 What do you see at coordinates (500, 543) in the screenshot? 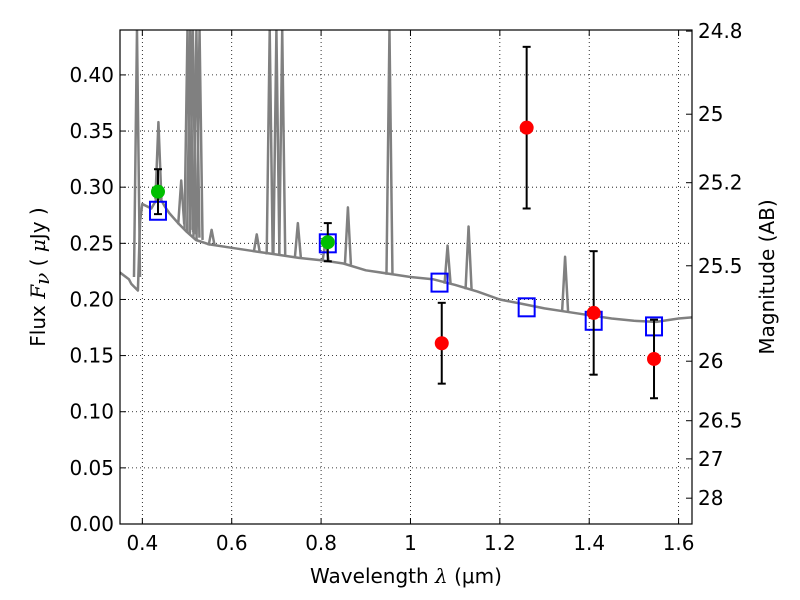
I see `x-tick-label: 1.2` at bounding box center [500, 543].